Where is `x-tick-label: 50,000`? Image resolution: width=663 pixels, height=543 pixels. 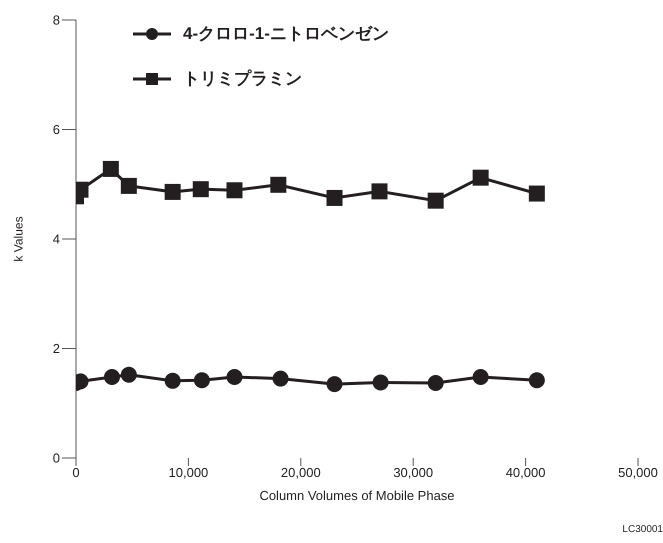
x-tick-label: 50,000 is located at coordinates (638, 472).